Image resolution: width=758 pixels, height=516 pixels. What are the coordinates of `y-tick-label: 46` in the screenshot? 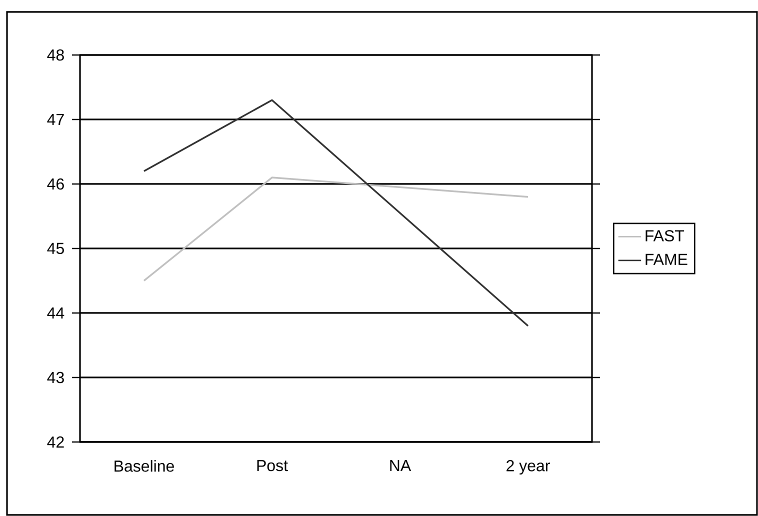 It's located at (55, 184).